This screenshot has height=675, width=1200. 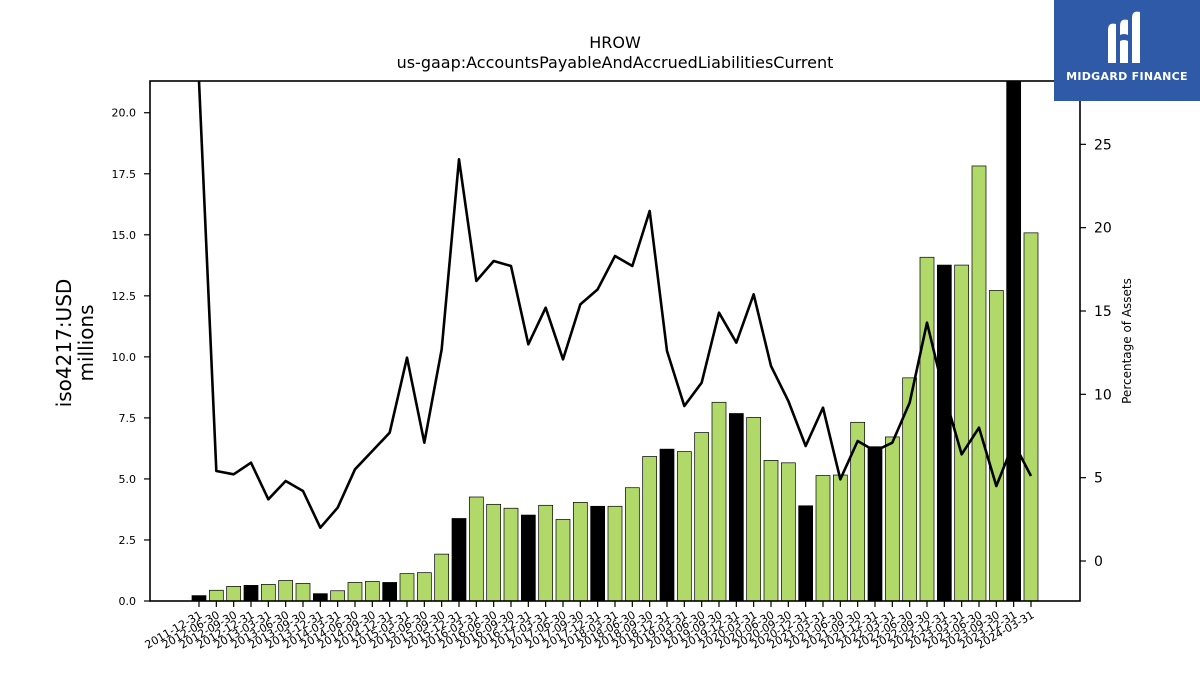 I want to click on y-tick-label: 17.5, so click(x=124, y=174).